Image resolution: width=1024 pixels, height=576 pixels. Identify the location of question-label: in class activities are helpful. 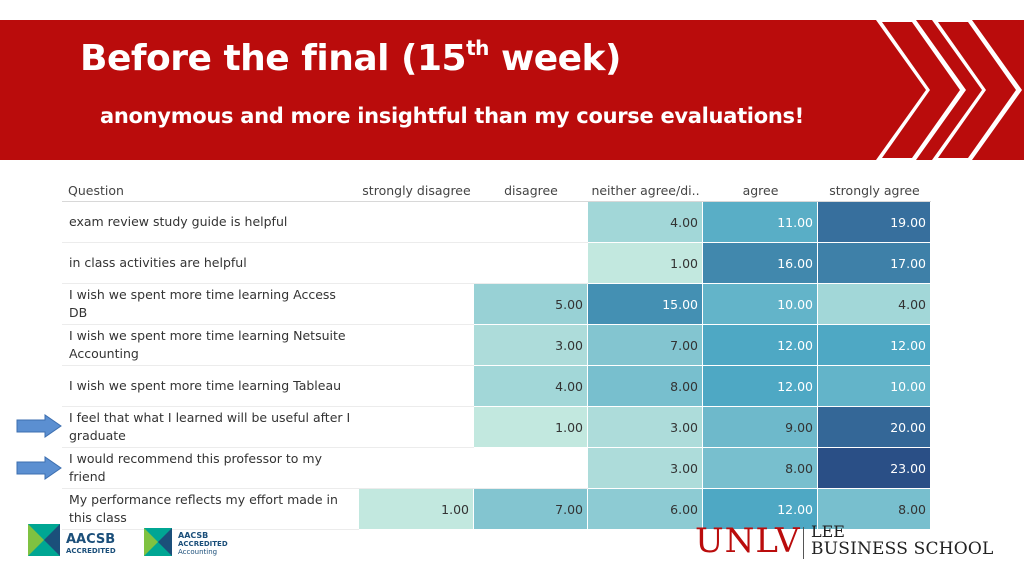
(210, 263).